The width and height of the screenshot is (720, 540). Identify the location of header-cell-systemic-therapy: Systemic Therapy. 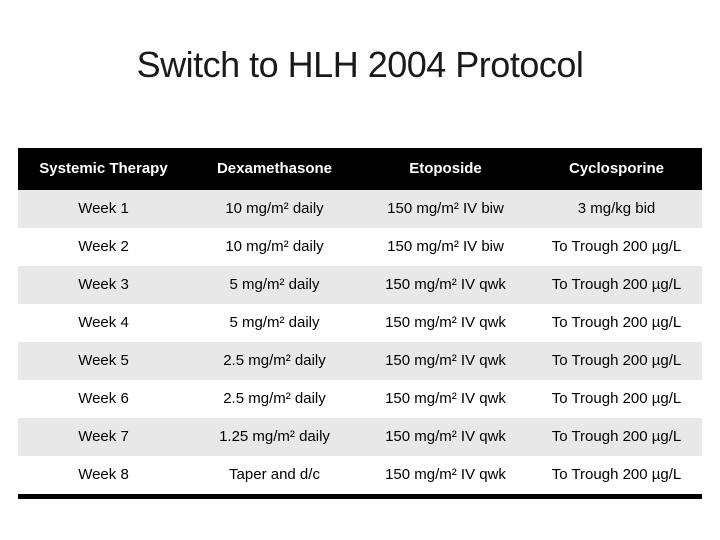
(103, 168).